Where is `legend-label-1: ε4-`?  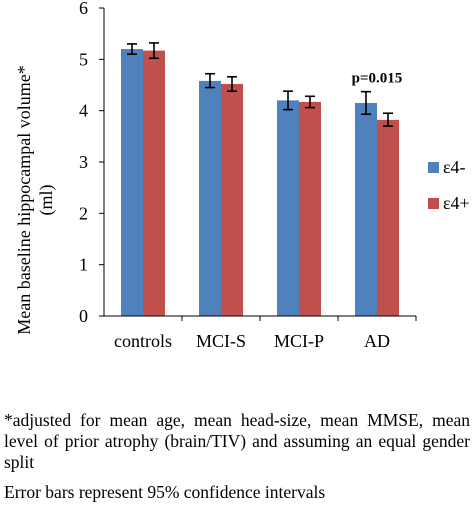
legend-label-1: ε4- is located at coordinates (454, 167).